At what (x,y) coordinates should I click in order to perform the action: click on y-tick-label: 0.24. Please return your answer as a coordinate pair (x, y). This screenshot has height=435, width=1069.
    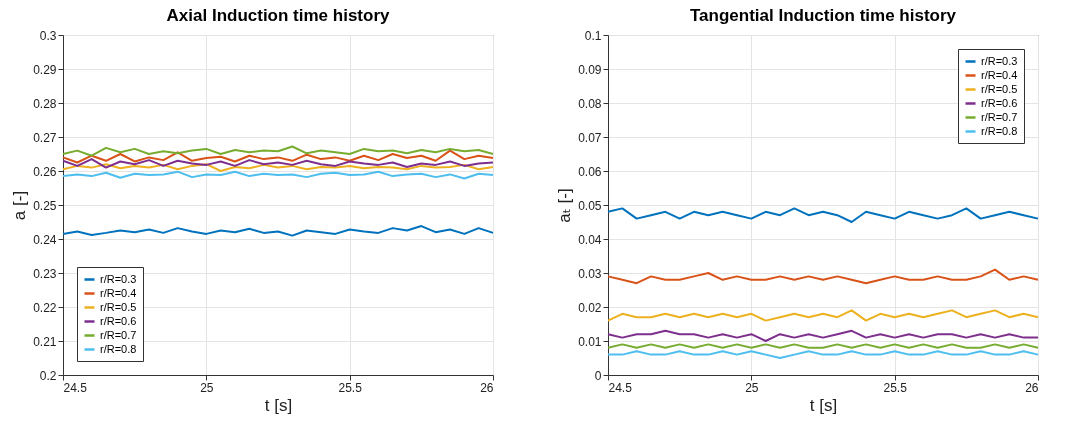
    Looking at the image, I should click on (45, 239).